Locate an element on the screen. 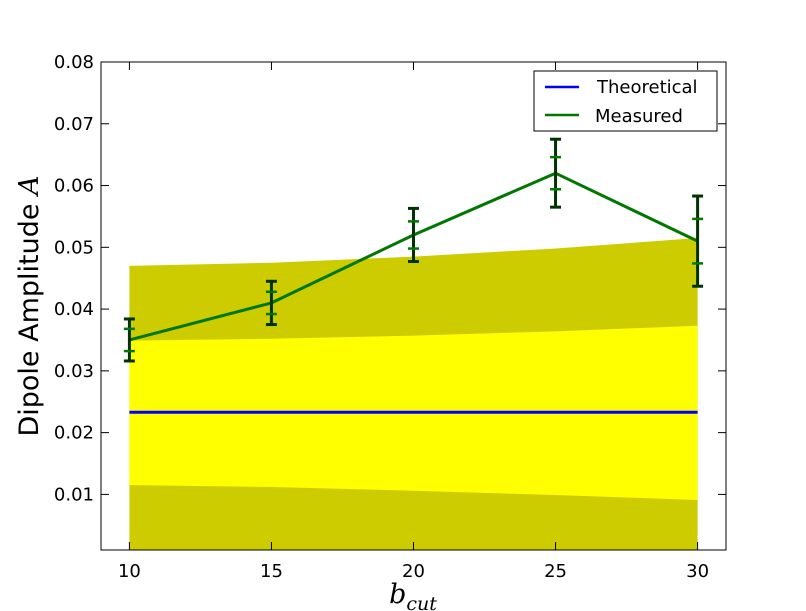 Image resolution: width=806 pixels, height=611 pixels. legend-label-theoretical: Theoretical is located at coordinates (647, 87).